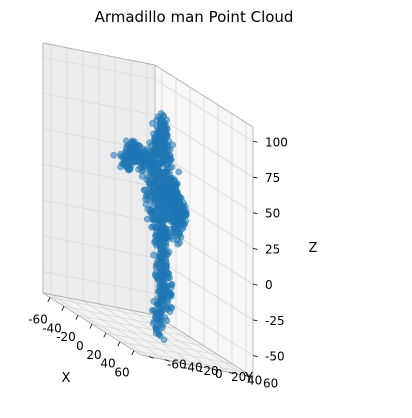 The image size is (412, 418). I want to click on x-tick-label: 60, so click(121, 373).